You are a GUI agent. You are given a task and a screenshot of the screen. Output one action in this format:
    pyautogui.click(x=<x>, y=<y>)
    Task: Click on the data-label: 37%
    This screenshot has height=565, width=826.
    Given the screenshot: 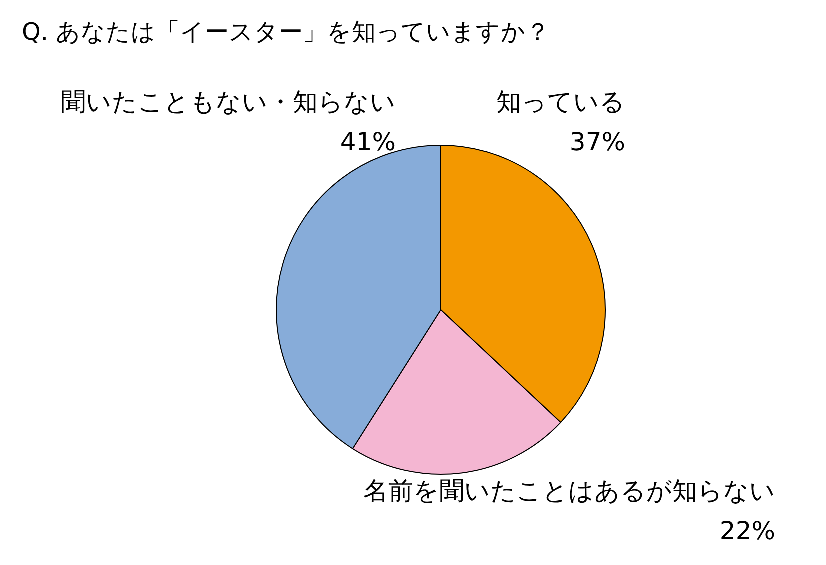 What is the action you would take?
    pyautogui.click(x=598, y=142)
    